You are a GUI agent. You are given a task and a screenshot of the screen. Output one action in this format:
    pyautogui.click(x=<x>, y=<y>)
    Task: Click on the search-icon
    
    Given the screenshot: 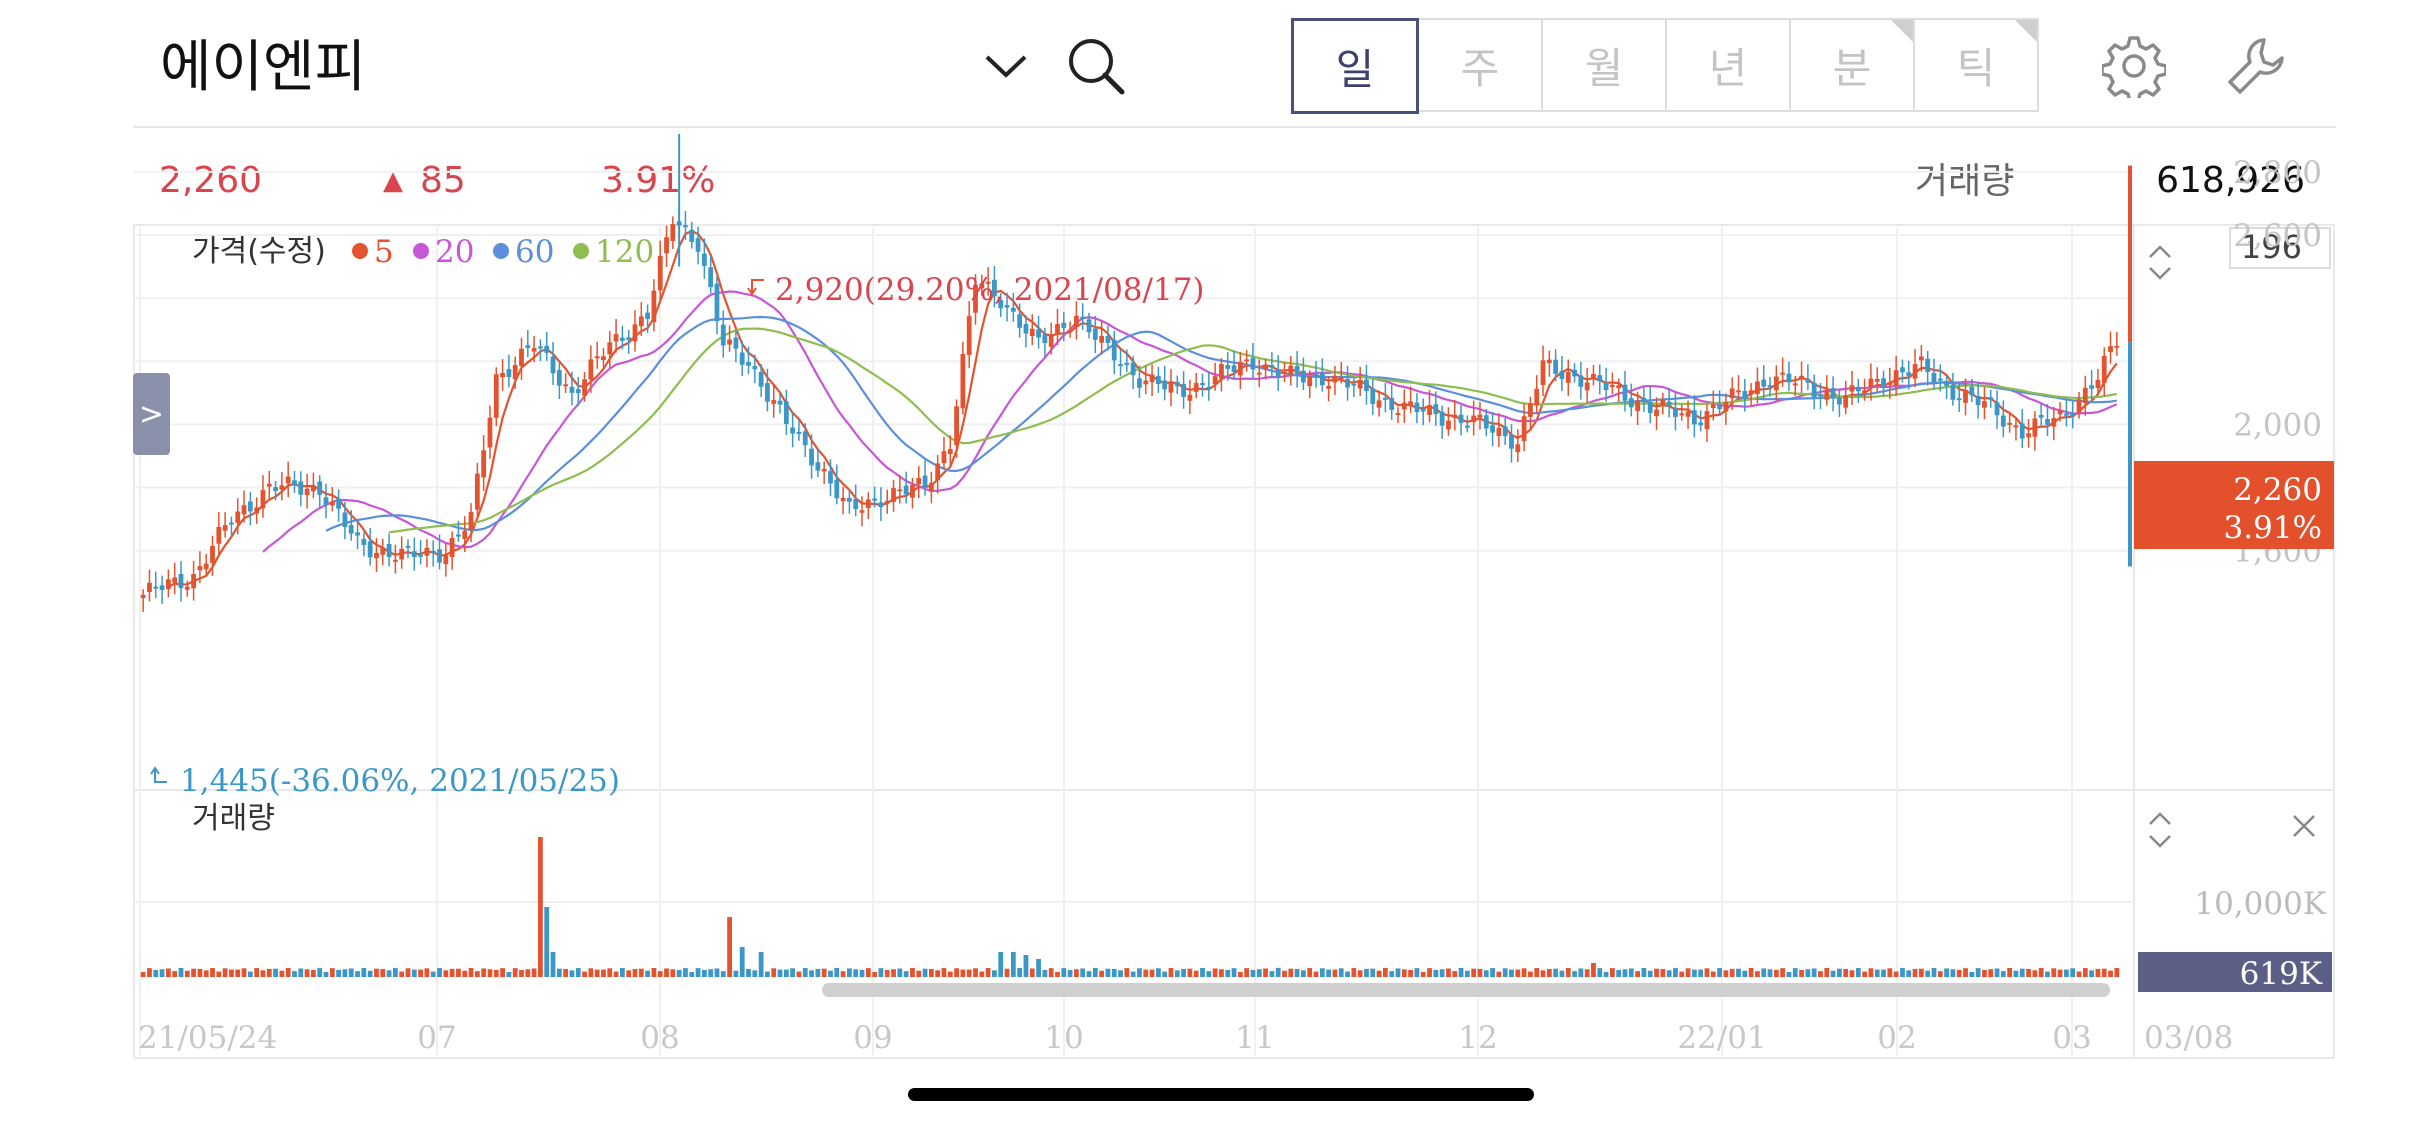 What is the action you would take?
    pyautogui.click(x=1096, y=66)
    